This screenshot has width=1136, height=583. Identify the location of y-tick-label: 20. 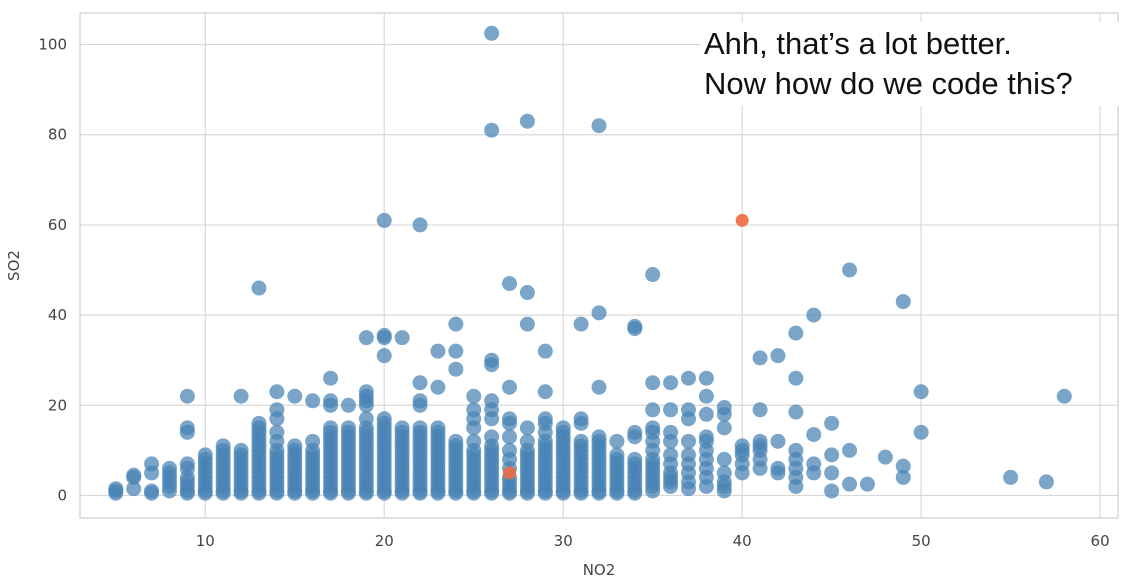
(57, 405).